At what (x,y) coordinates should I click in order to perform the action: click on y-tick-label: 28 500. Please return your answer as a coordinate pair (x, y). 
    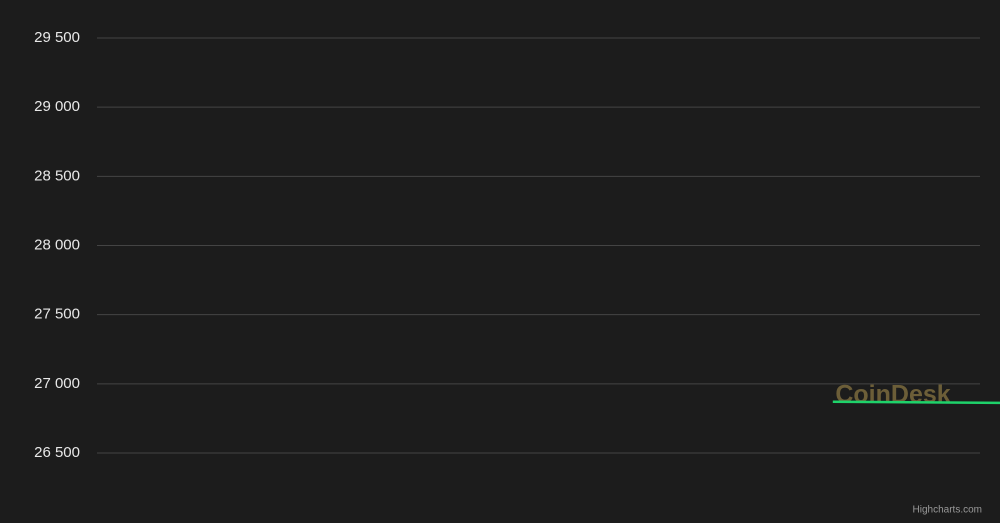
    Looking at the image, I should click on (57, 175).